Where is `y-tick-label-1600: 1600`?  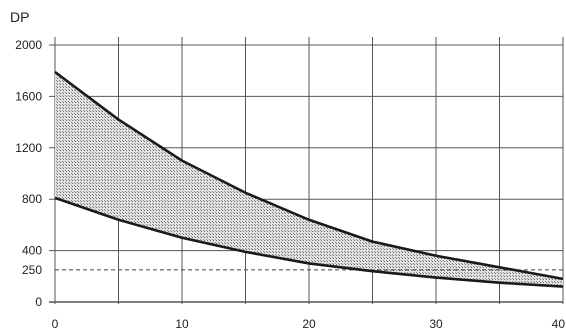 y-tick-label-1600: 1600 is located at coordinates (28, 96).